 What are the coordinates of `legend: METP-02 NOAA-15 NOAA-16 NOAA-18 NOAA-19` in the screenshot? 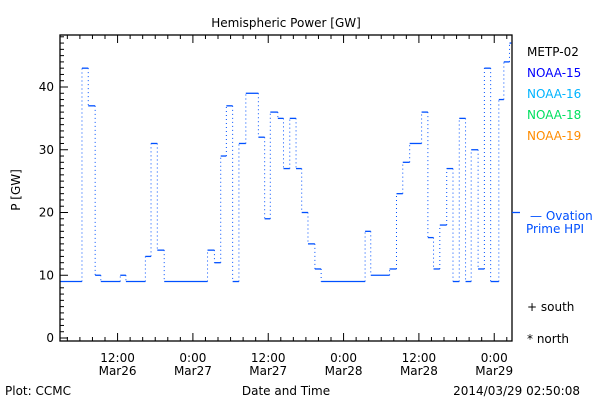 It's located at (554, 94).